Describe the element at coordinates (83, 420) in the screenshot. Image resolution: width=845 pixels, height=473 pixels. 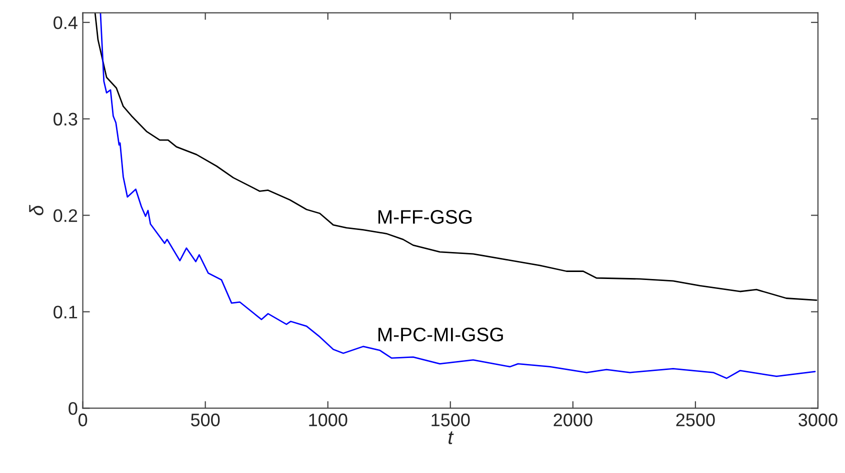
I see `x-tick-label: 0` at that location.